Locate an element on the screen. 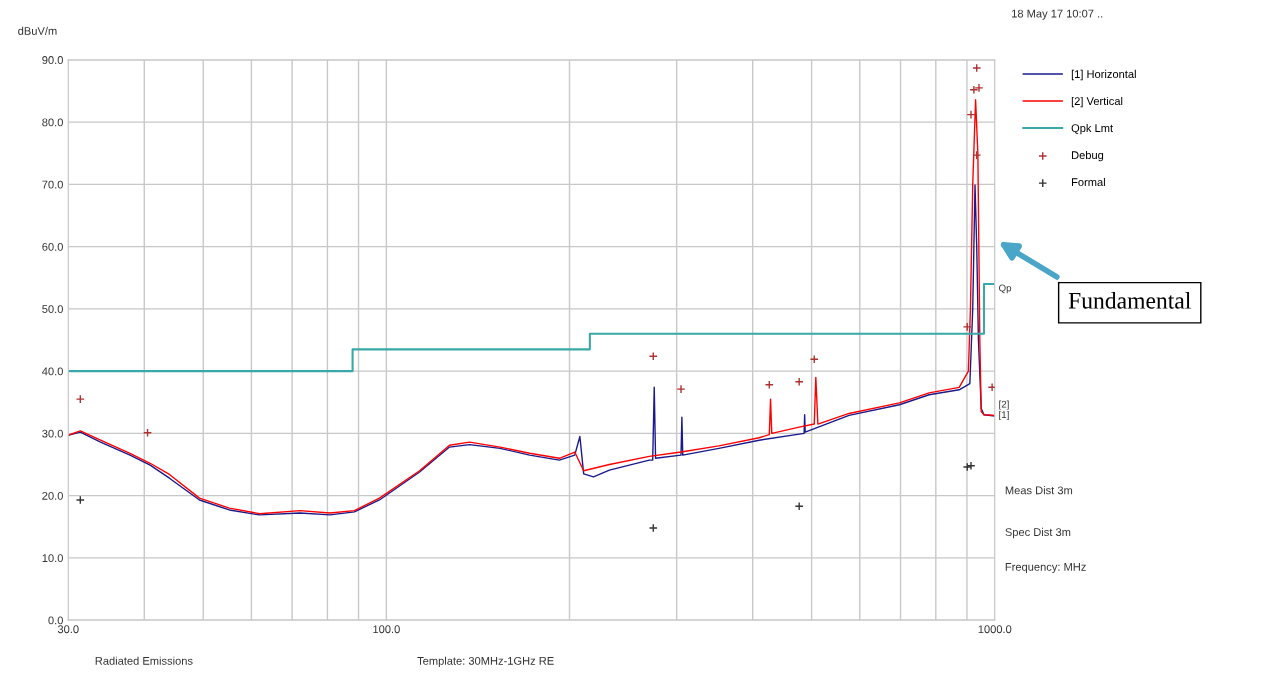 This screenshot has height=696, width=1264. text: 18 May 17 10:07 .. is located at coordinates (1057, 14).